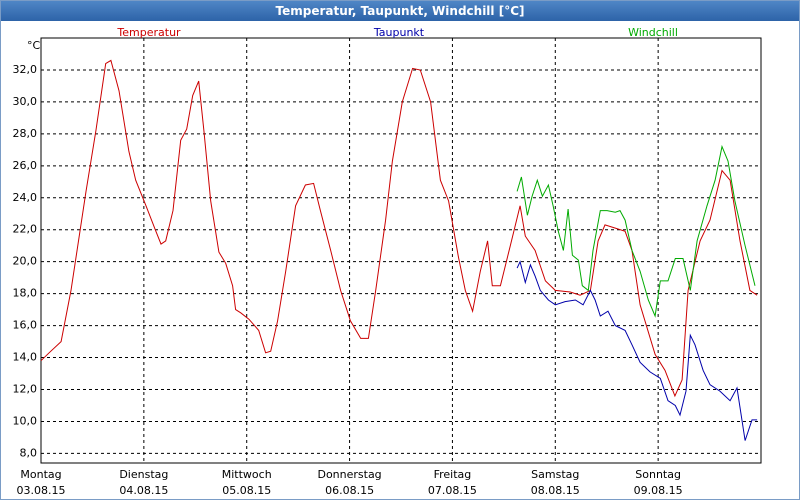 The height and width of the screenshot is (500, 800). Describe the element at coordinates (25, 165) in the screenshot. I see `y-tick-label: 26,0` at that location.